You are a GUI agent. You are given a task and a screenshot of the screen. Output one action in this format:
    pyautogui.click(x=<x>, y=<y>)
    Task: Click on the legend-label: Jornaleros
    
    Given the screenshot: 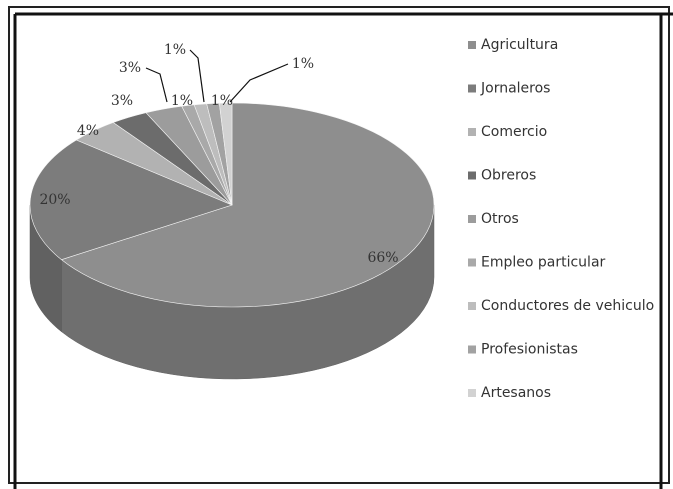 What is the action you would take?
    pyautogui.click(x=515, y=89)
    